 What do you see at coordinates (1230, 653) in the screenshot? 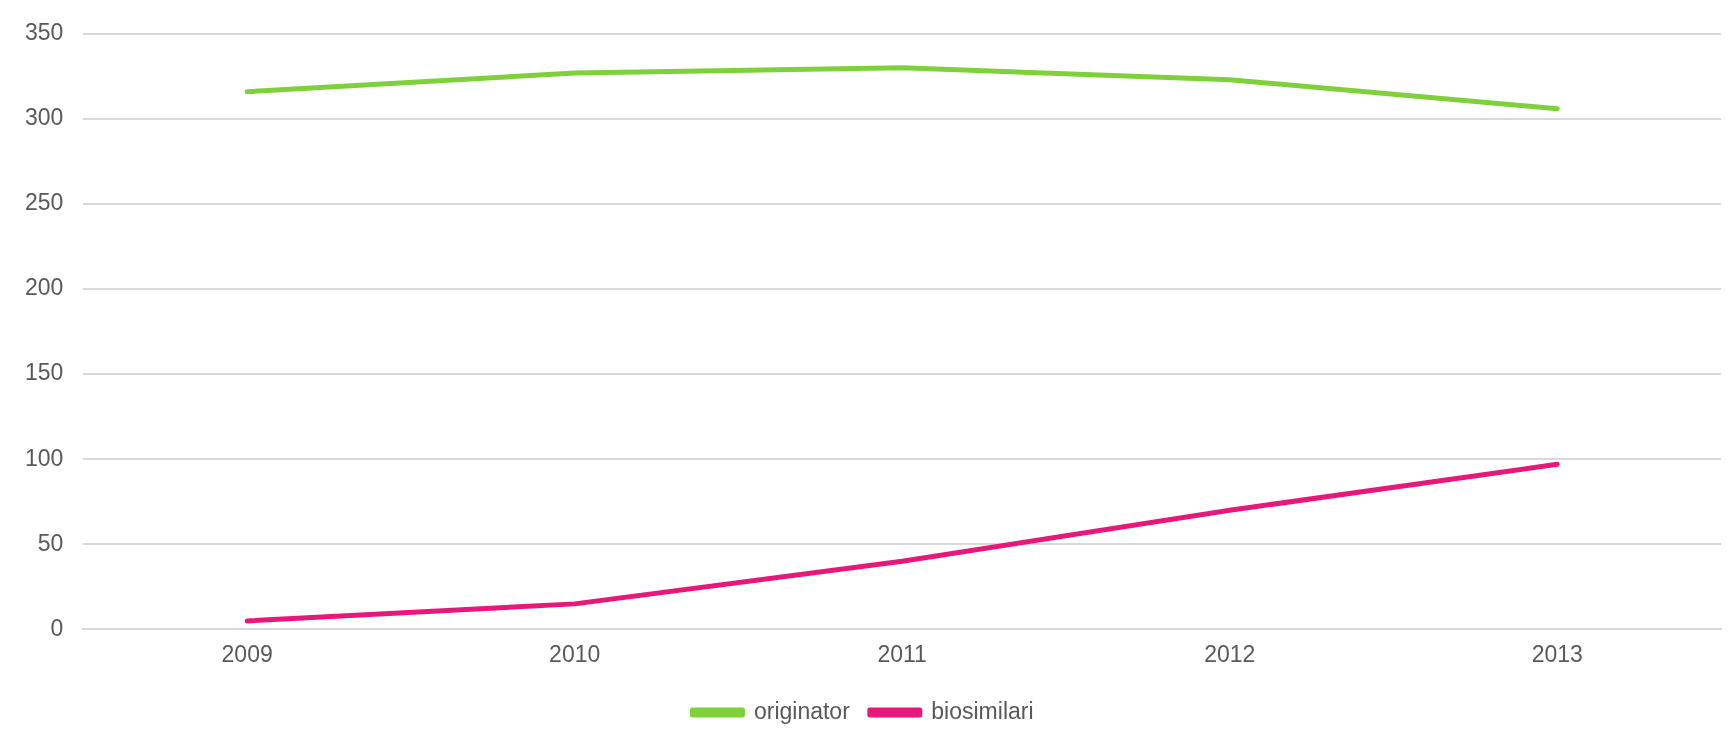
I see `x-tick-label: 2012` at bounding box center [1230, 653].